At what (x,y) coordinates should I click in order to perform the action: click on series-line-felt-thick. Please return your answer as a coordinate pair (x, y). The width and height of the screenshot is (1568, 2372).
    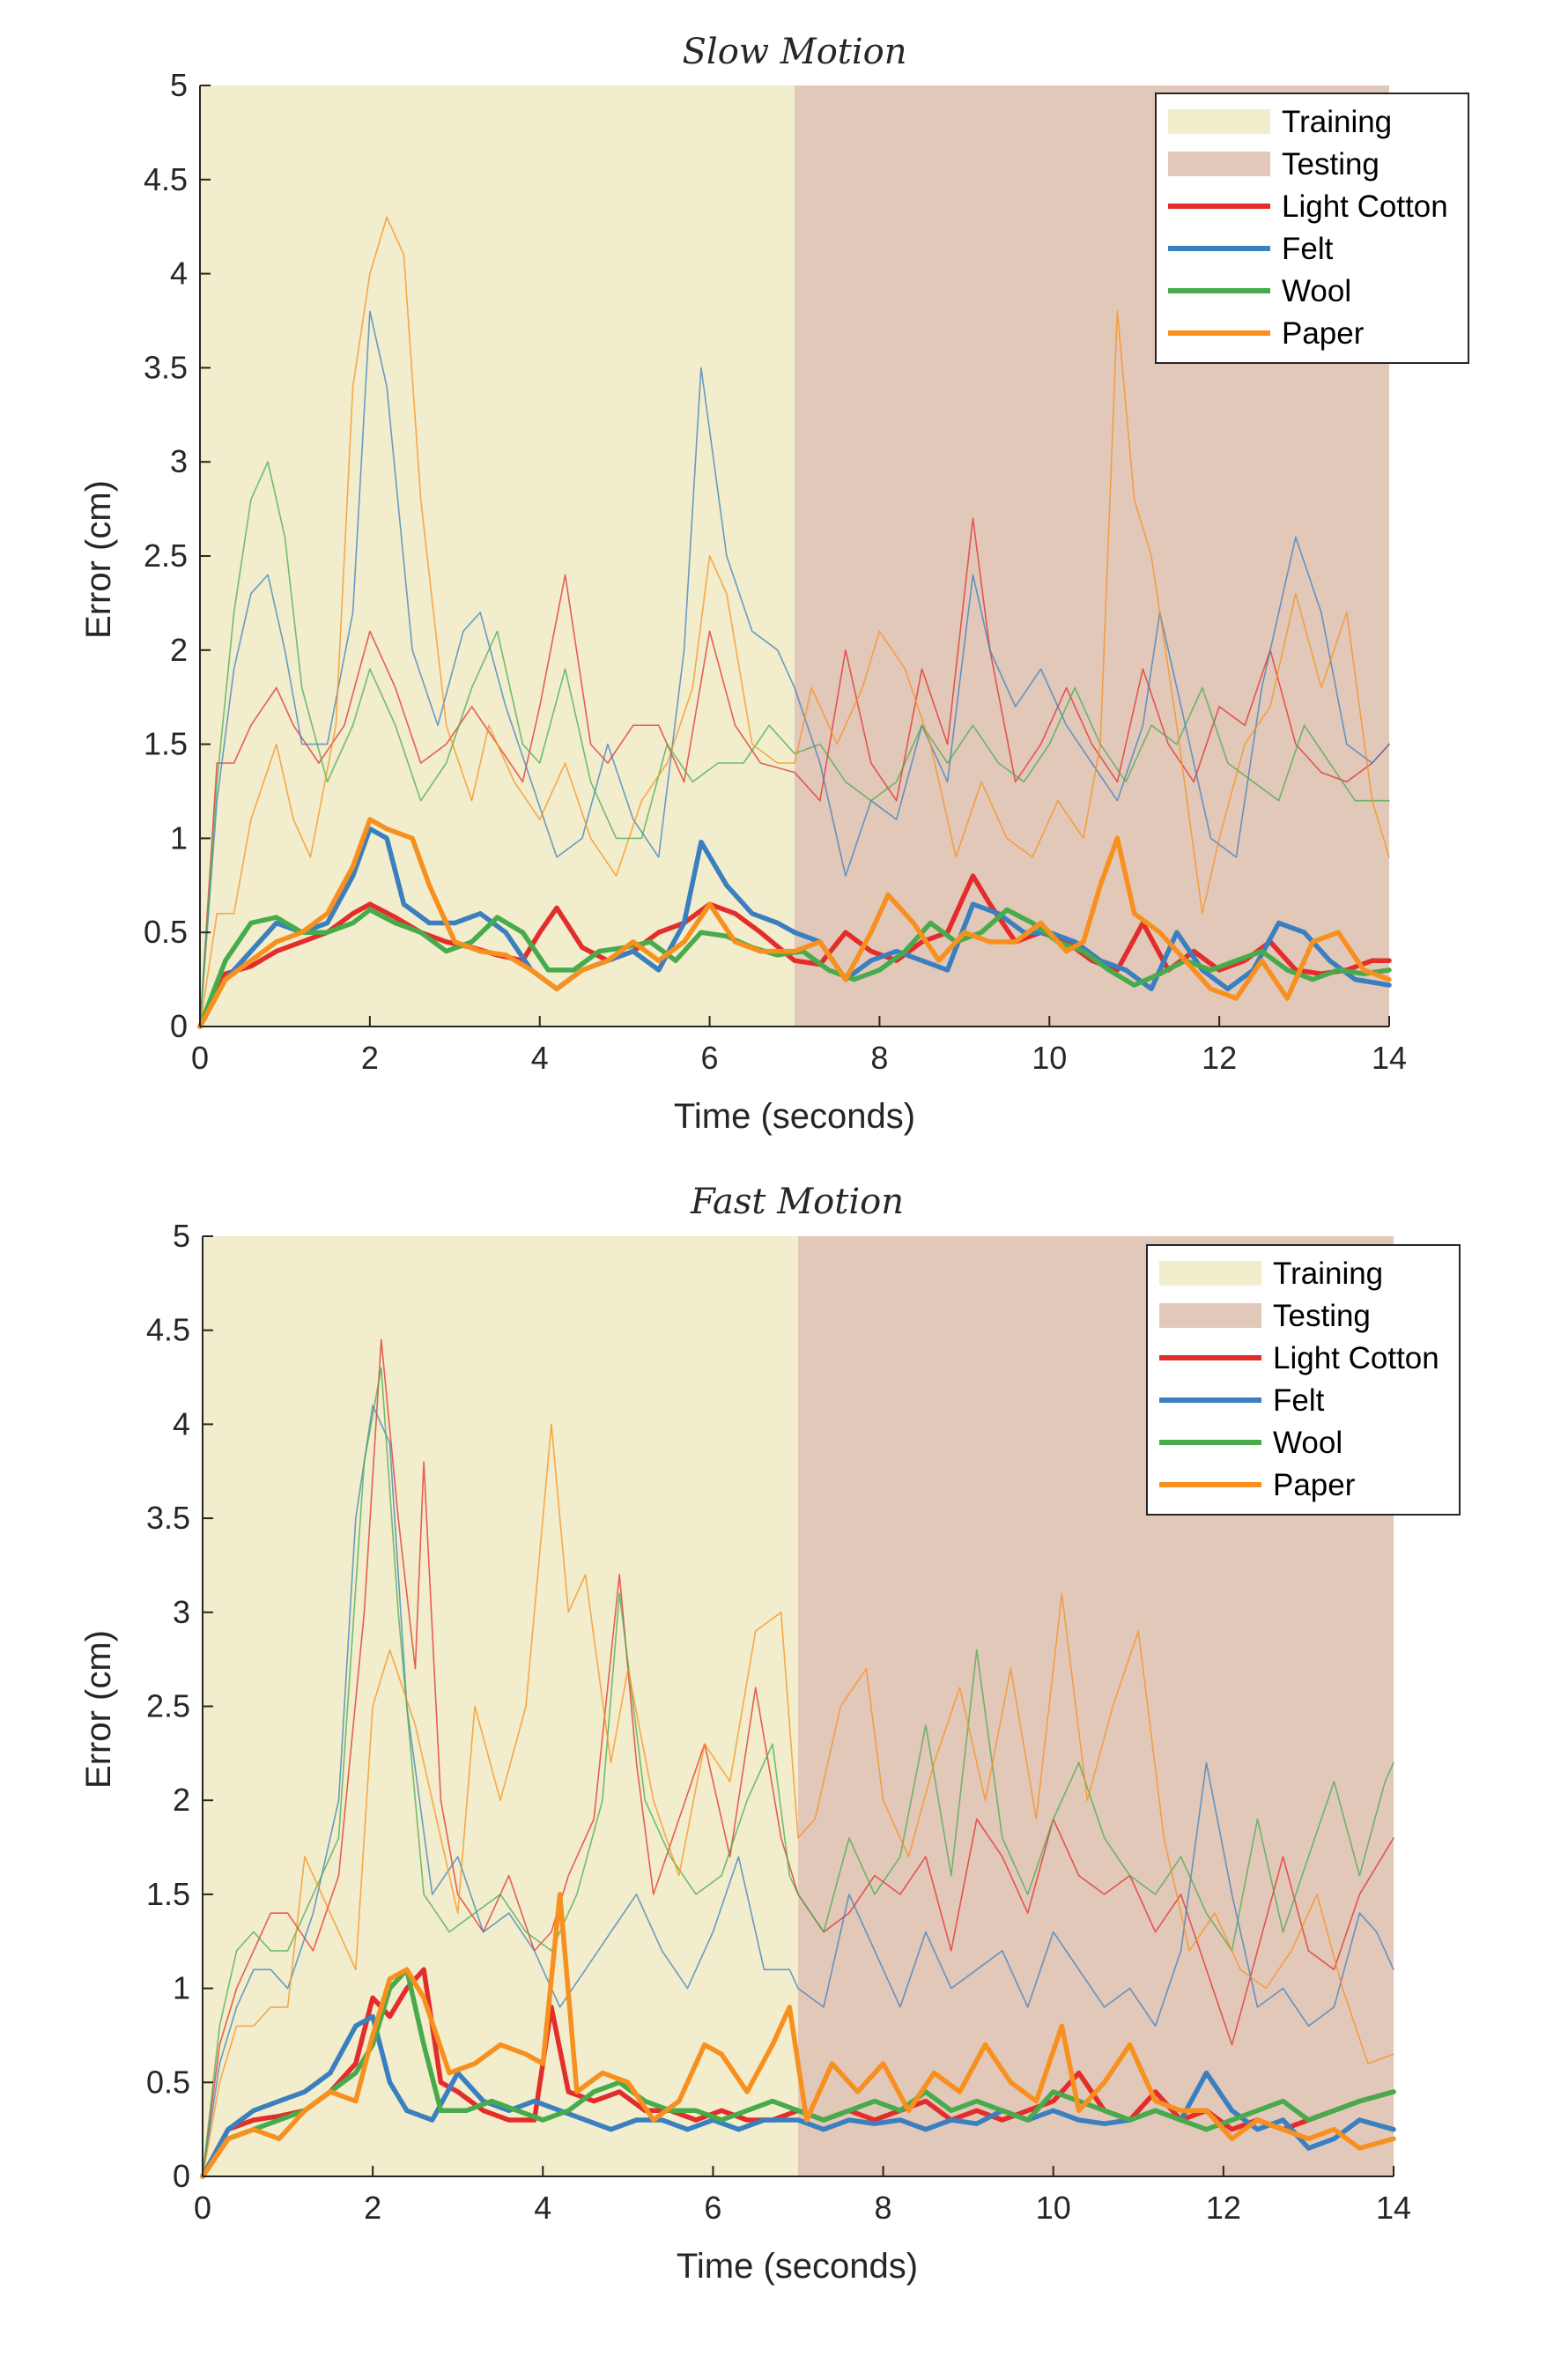
    Looking at the image, I should click on (794, 928).